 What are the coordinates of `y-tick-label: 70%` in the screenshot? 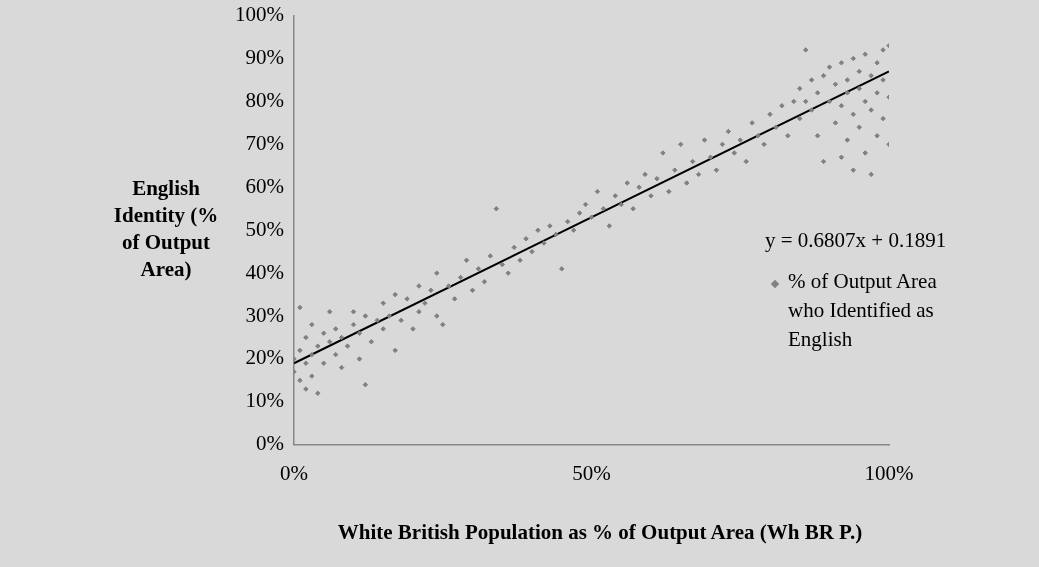 It's located at (264, 142).